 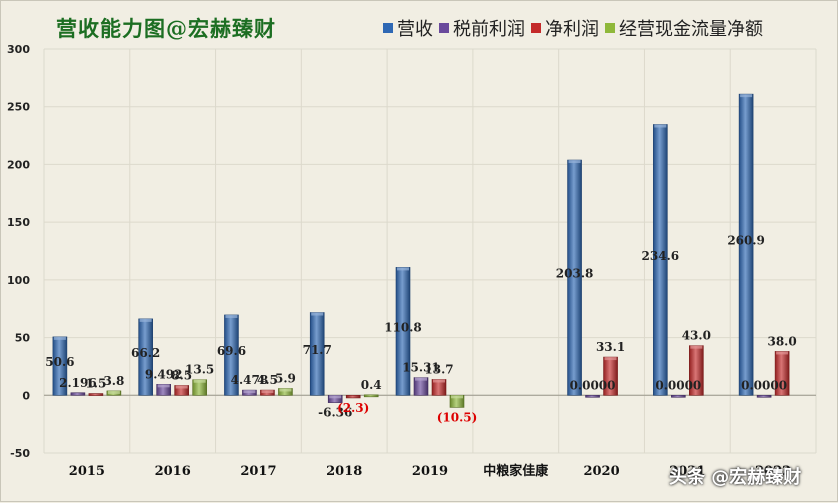 What do you see at coordinates (516, 471) in the screenshot?
I see `x-category-label: 中粮家佳康` at bounding box center [516, 471].